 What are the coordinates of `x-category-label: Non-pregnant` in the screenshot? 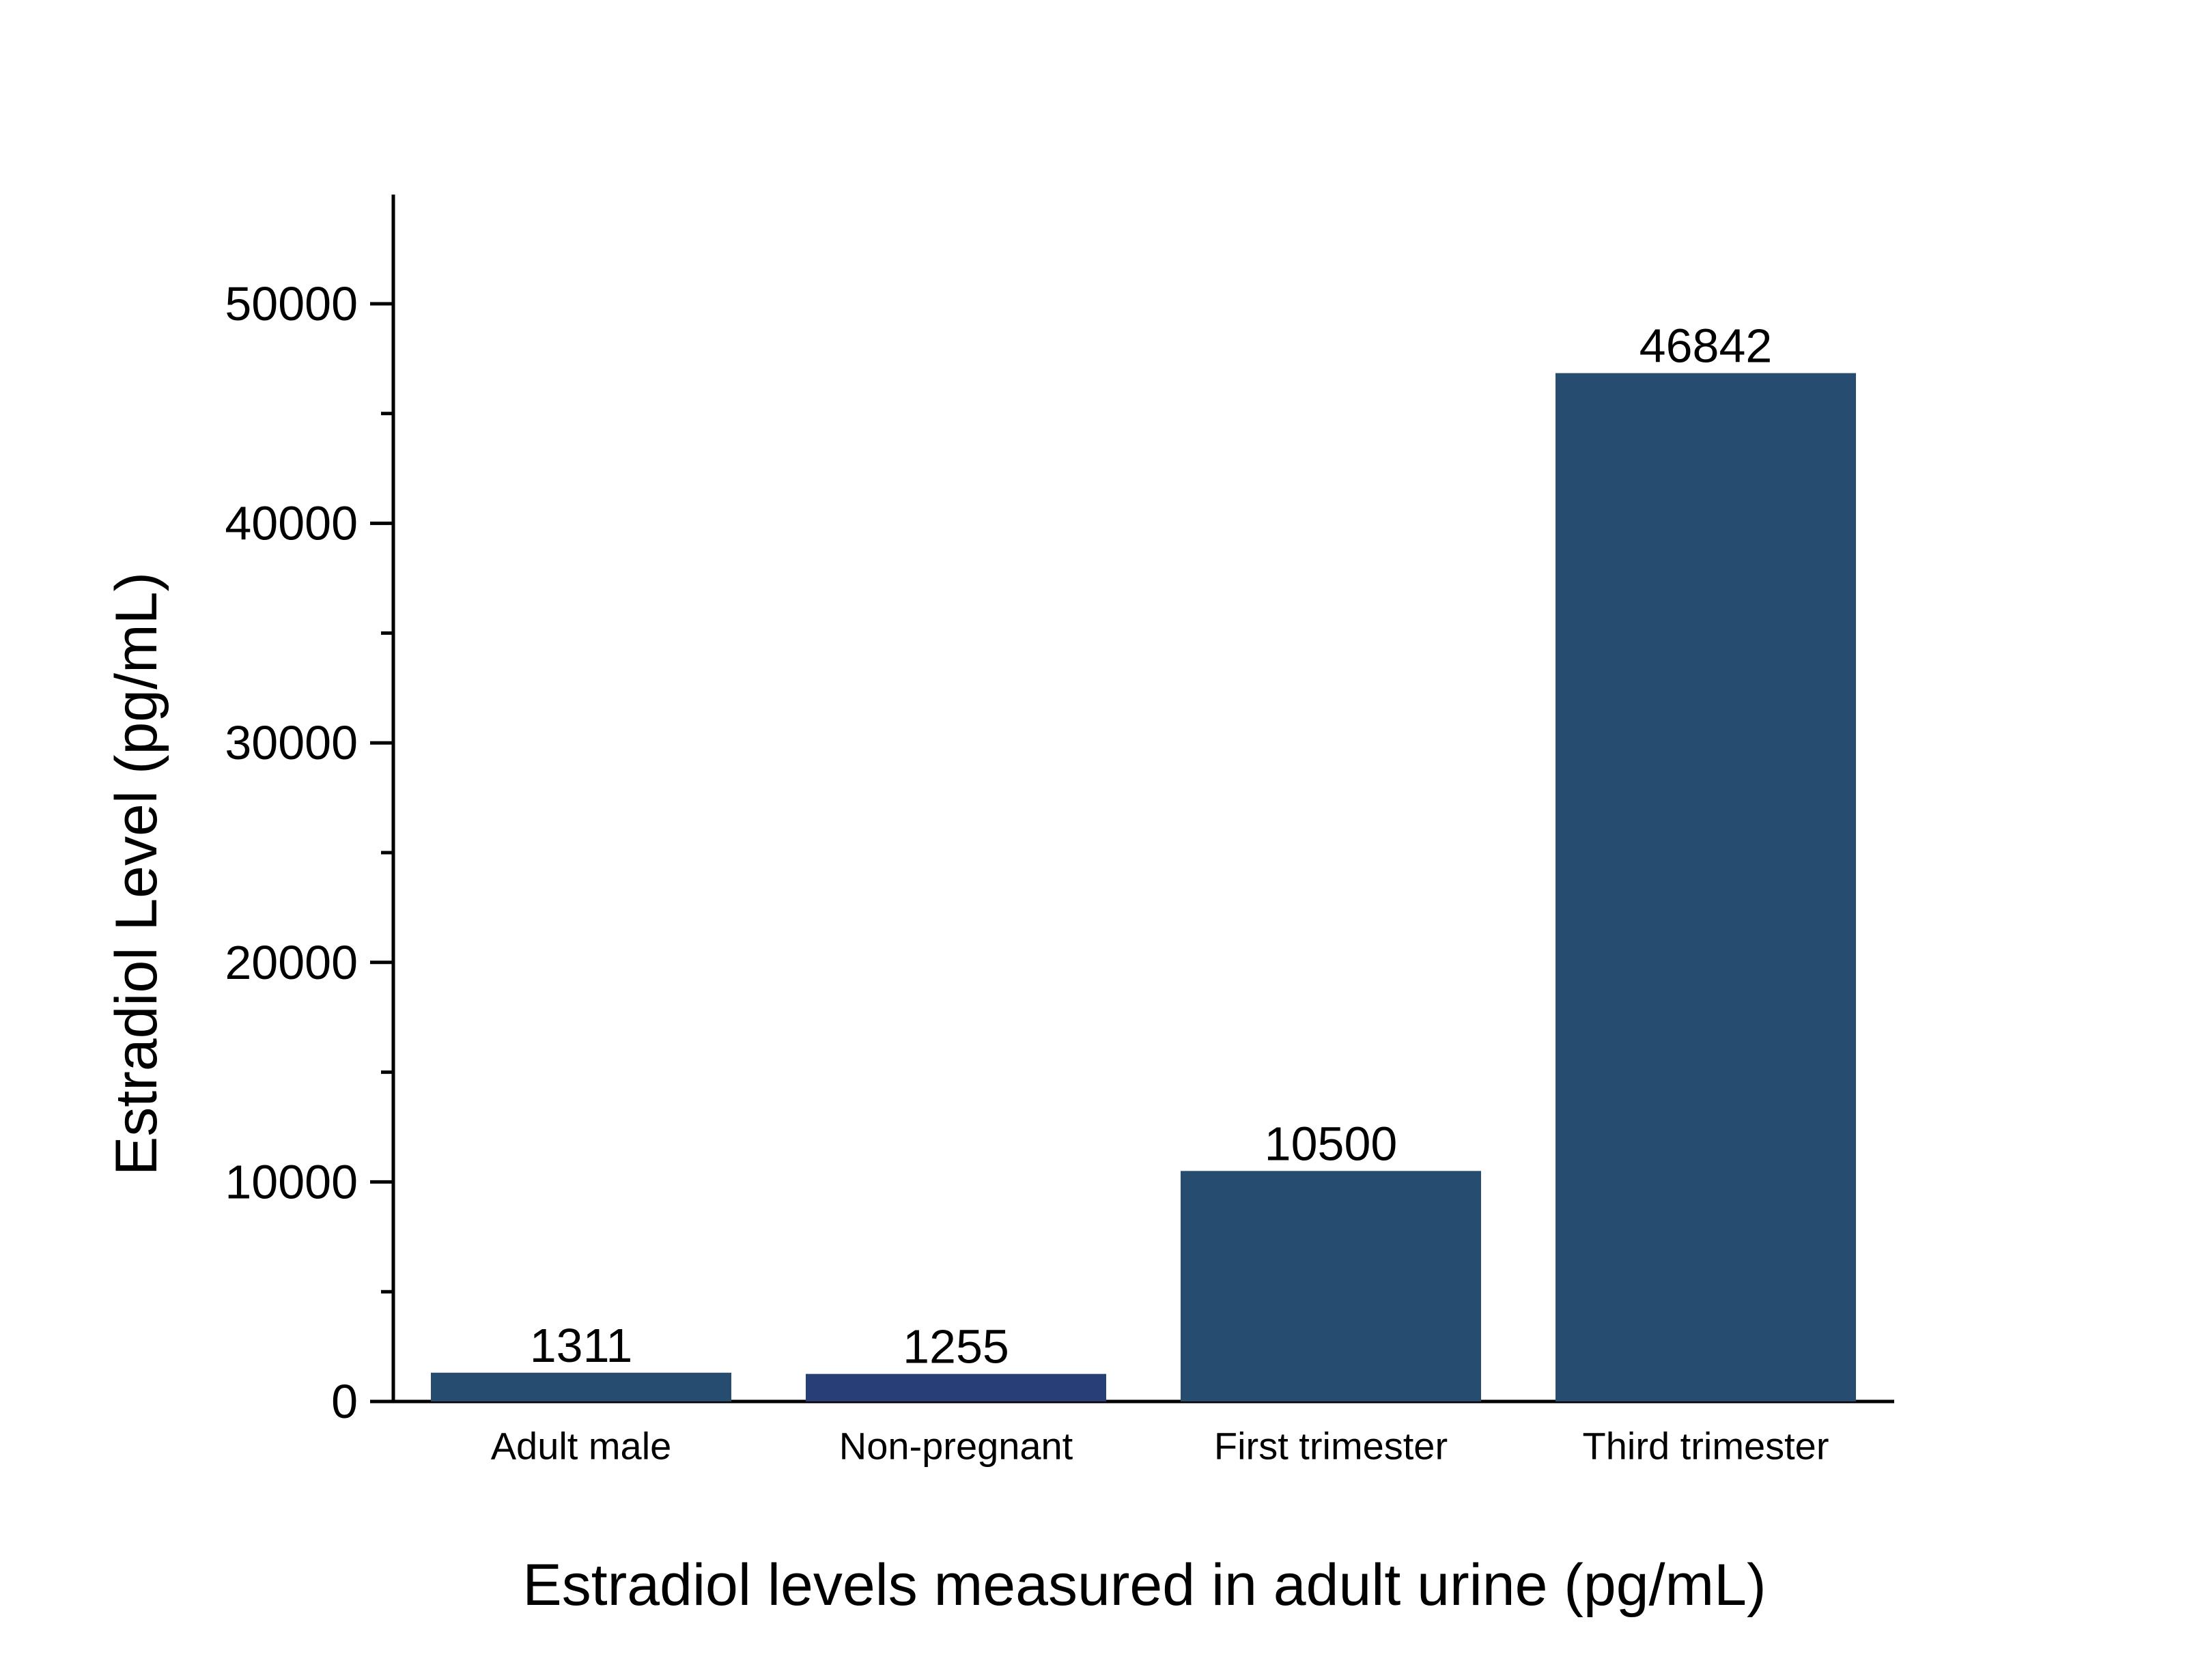 It's located at (956, 1446).